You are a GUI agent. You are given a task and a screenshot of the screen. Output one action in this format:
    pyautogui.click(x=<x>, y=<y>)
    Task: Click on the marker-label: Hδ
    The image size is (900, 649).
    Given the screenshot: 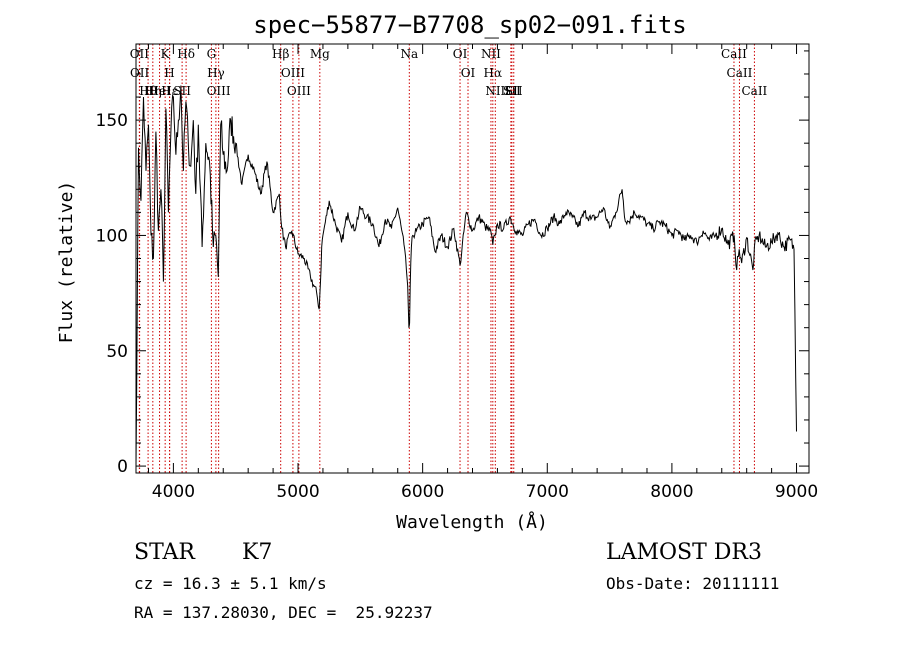 What is the action you would take?
    pyautogui.click(x=186, y=54)
    